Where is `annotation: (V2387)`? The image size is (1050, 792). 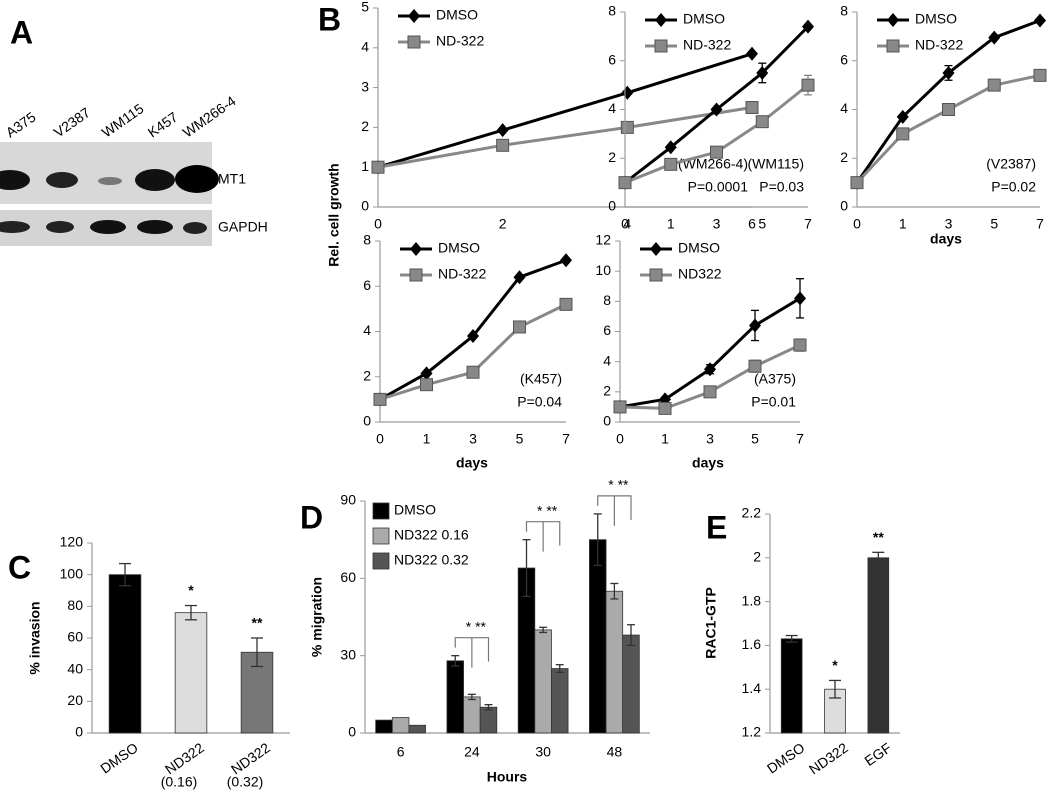 annotation: (V2387) is located at coordinates (1011, 164).